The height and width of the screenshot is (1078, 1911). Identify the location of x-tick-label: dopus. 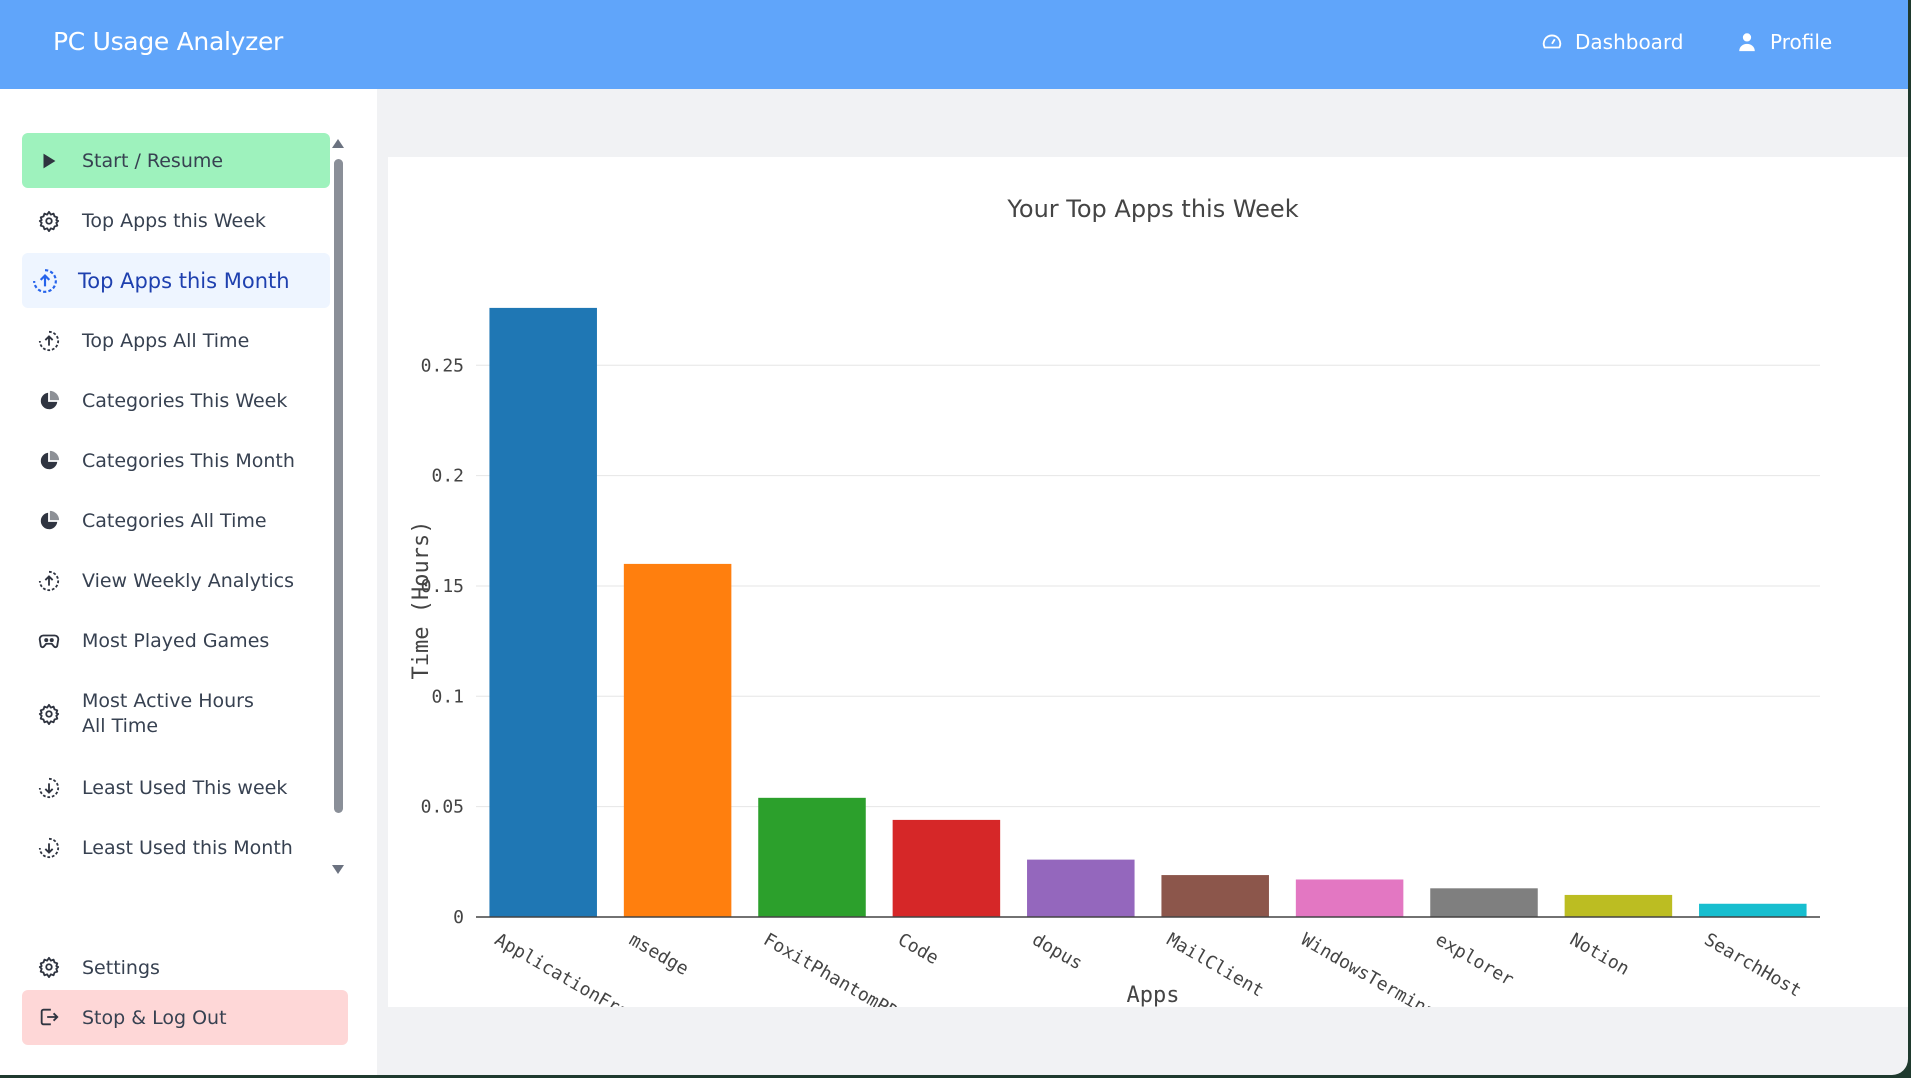
(1057, 951).